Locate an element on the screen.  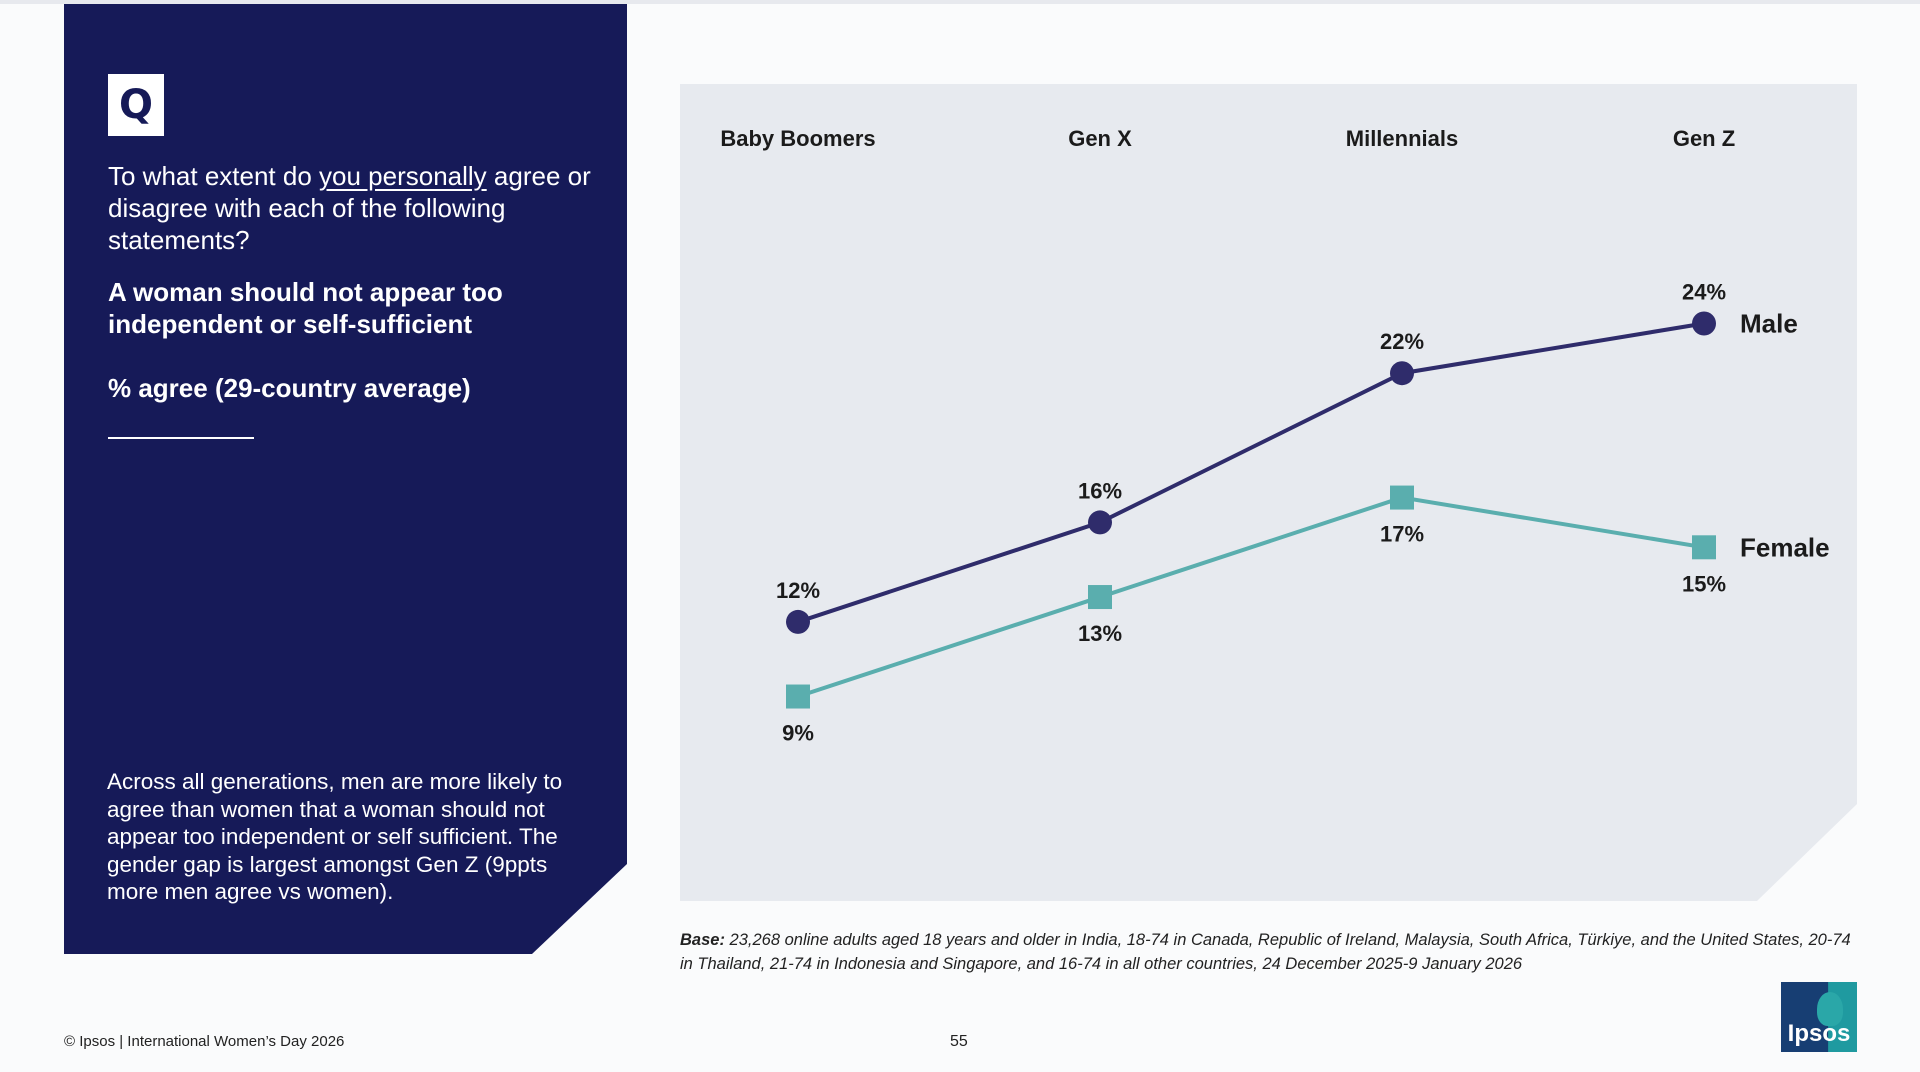
data-label: 15% is located at coordinates (1704, 583).